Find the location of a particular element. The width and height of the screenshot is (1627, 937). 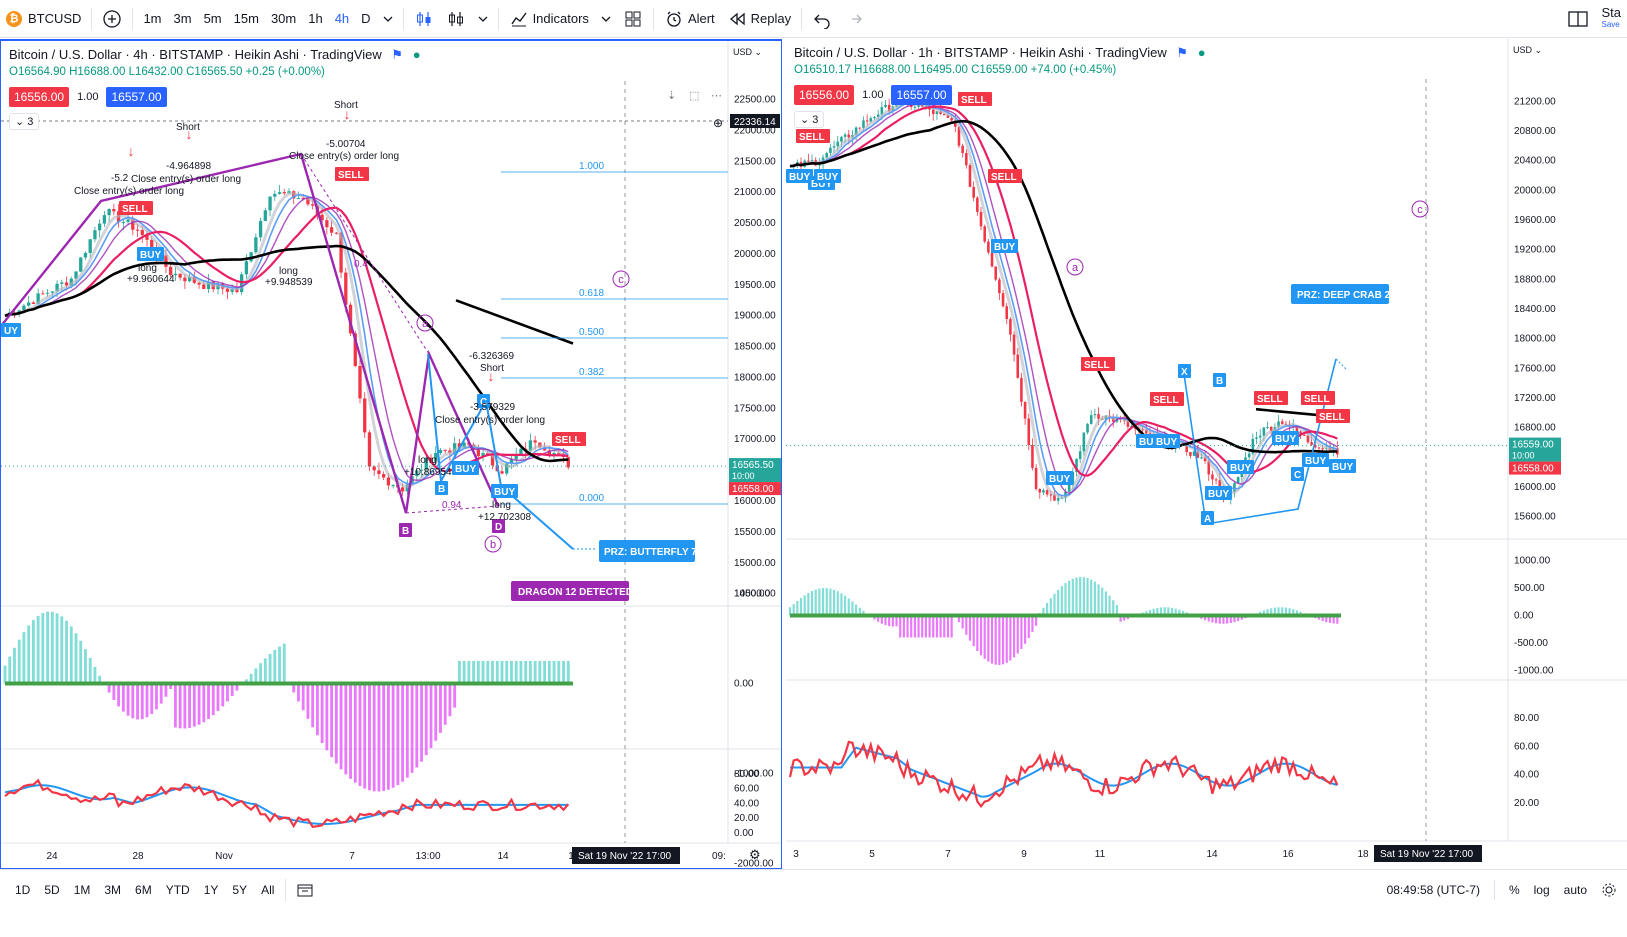

replay-button: Replay is located at coordinates (759, 19).